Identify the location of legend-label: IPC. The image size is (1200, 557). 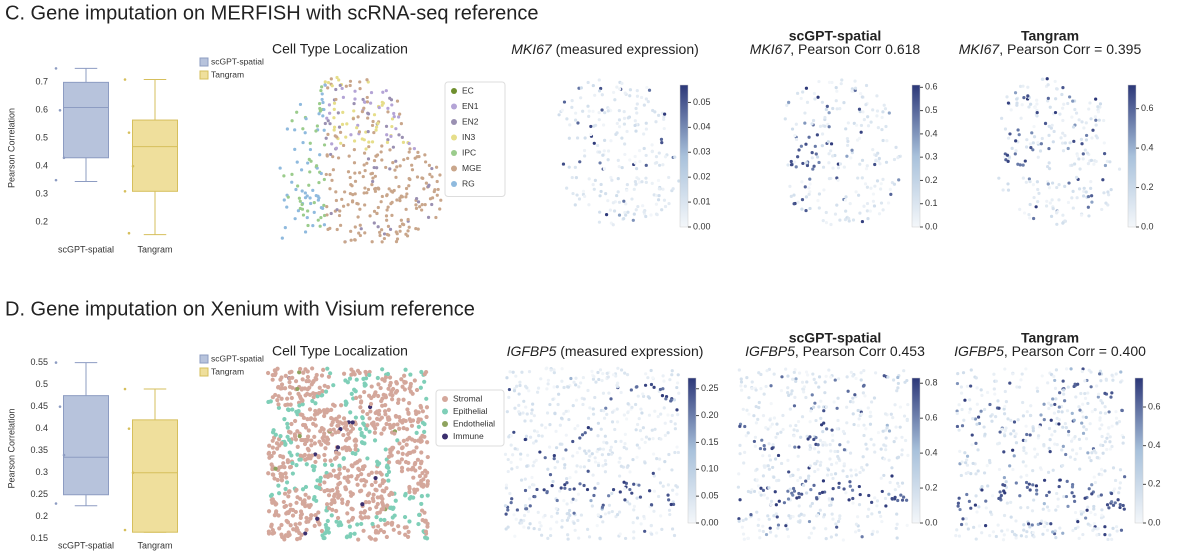
(469, 152).